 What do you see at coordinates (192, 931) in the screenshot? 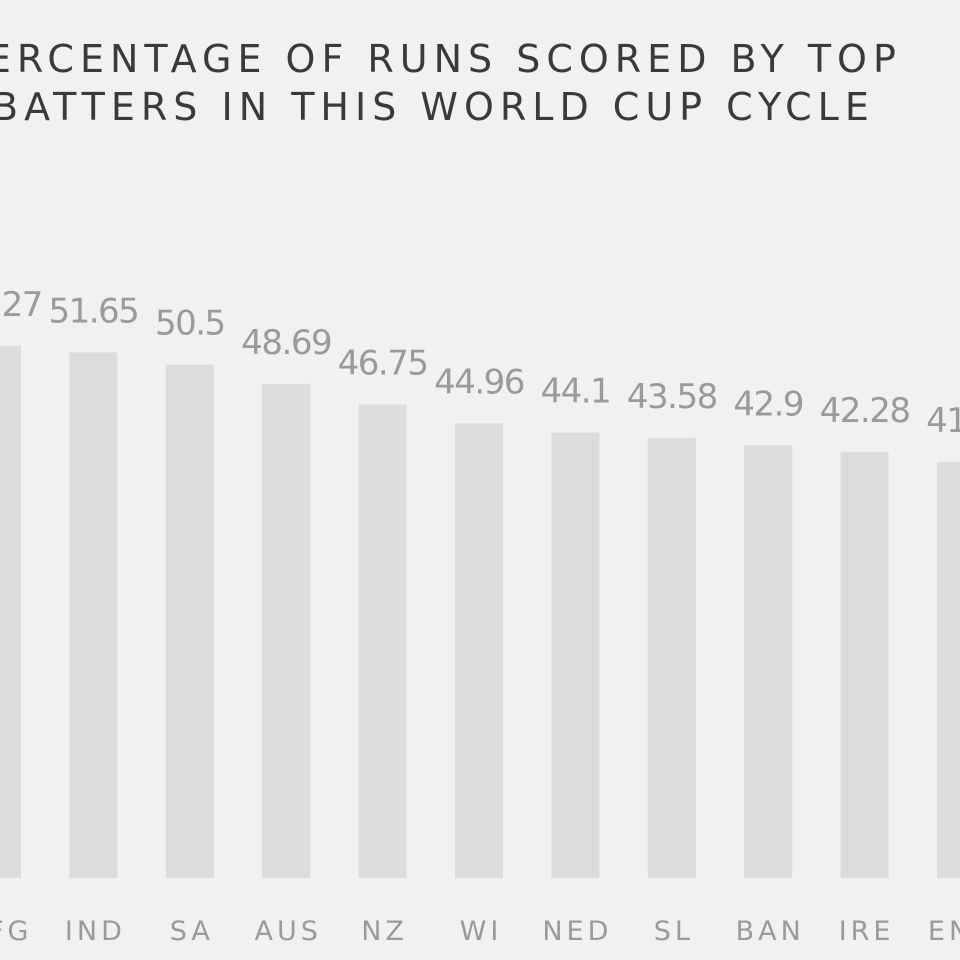
I see `x-tick-label: SA` at bounding box center [192, 931].